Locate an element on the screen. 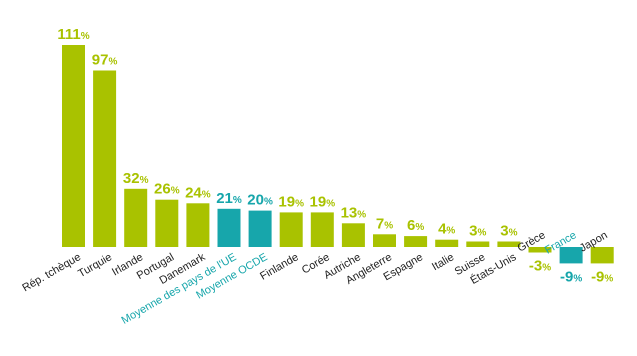  bar-france is located at coordinates (571, 255).